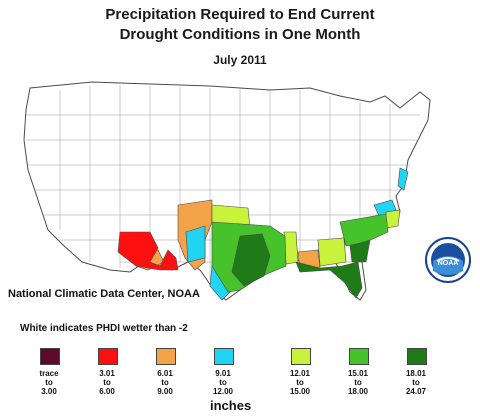 This screenshot has height=417, width=480. What do you see at coordinates (104, 294) in the screenshot?
I see `source-credit: National Climatic Data Center, NOAA` at bounding box center [104, 294].